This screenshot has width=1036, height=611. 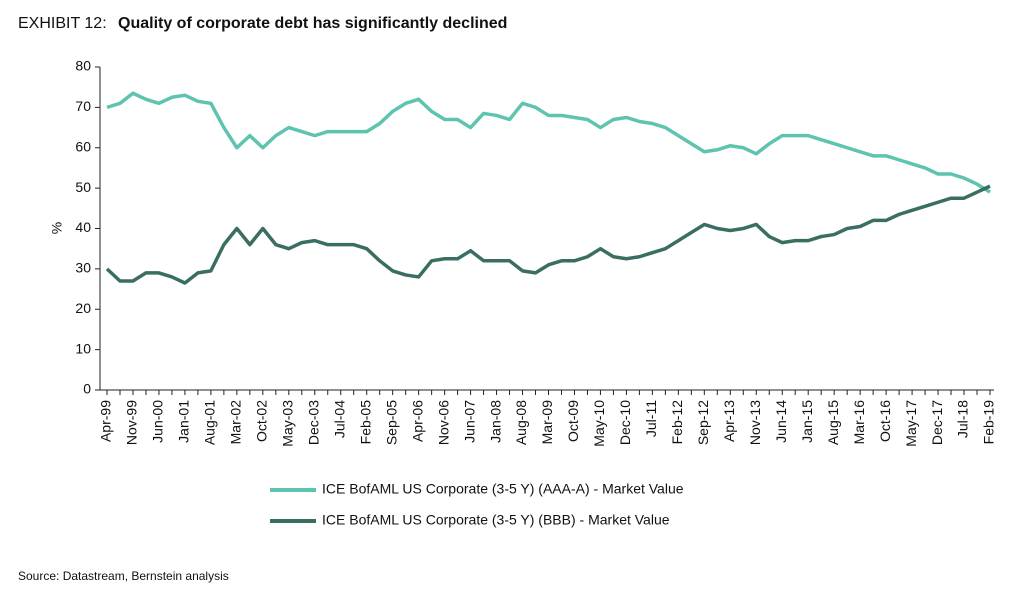 I want to click on x-tick-label: Mar-16, so click(x=859, y=422).